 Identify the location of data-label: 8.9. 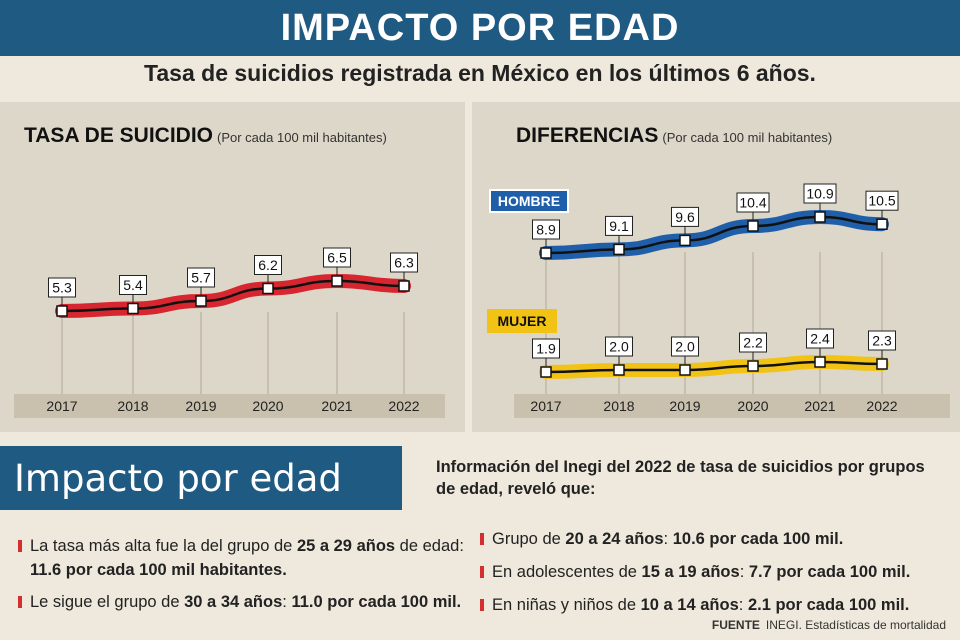
(546, 230).